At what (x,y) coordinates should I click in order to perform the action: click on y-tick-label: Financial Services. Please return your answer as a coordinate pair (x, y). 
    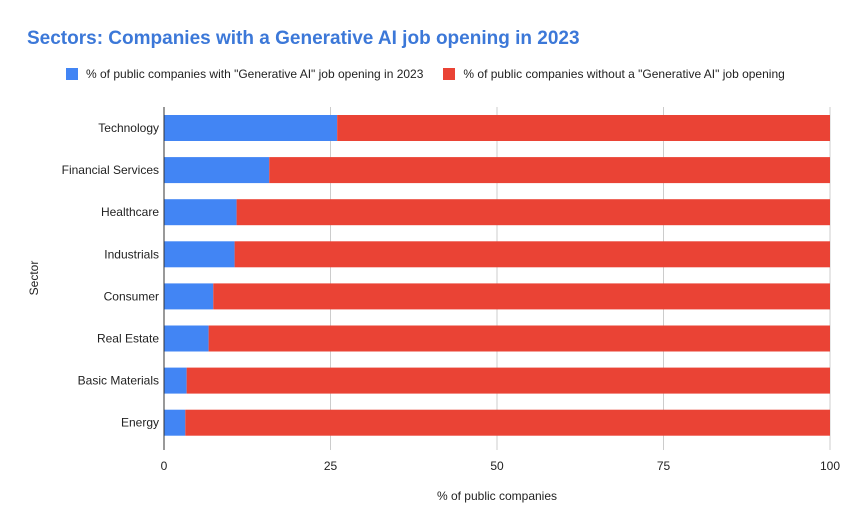
    Looking at the image, I should click on (110, 170).